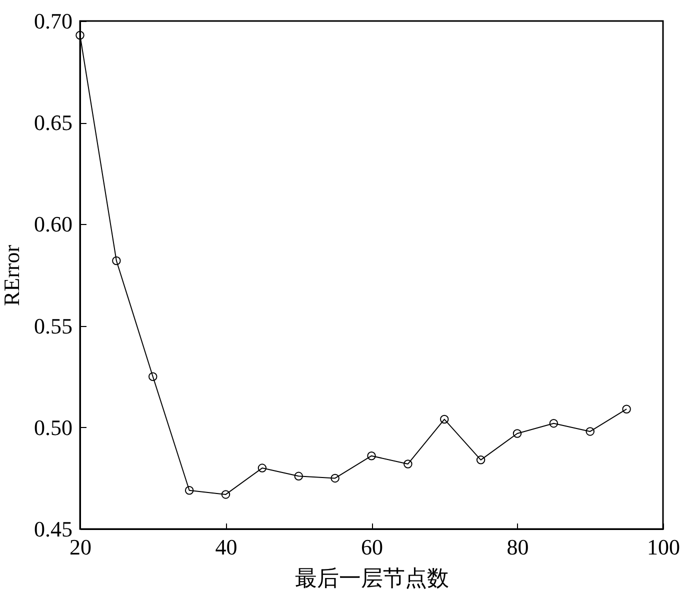  I want to click on x-tick-label: 100, so click(663, 547).